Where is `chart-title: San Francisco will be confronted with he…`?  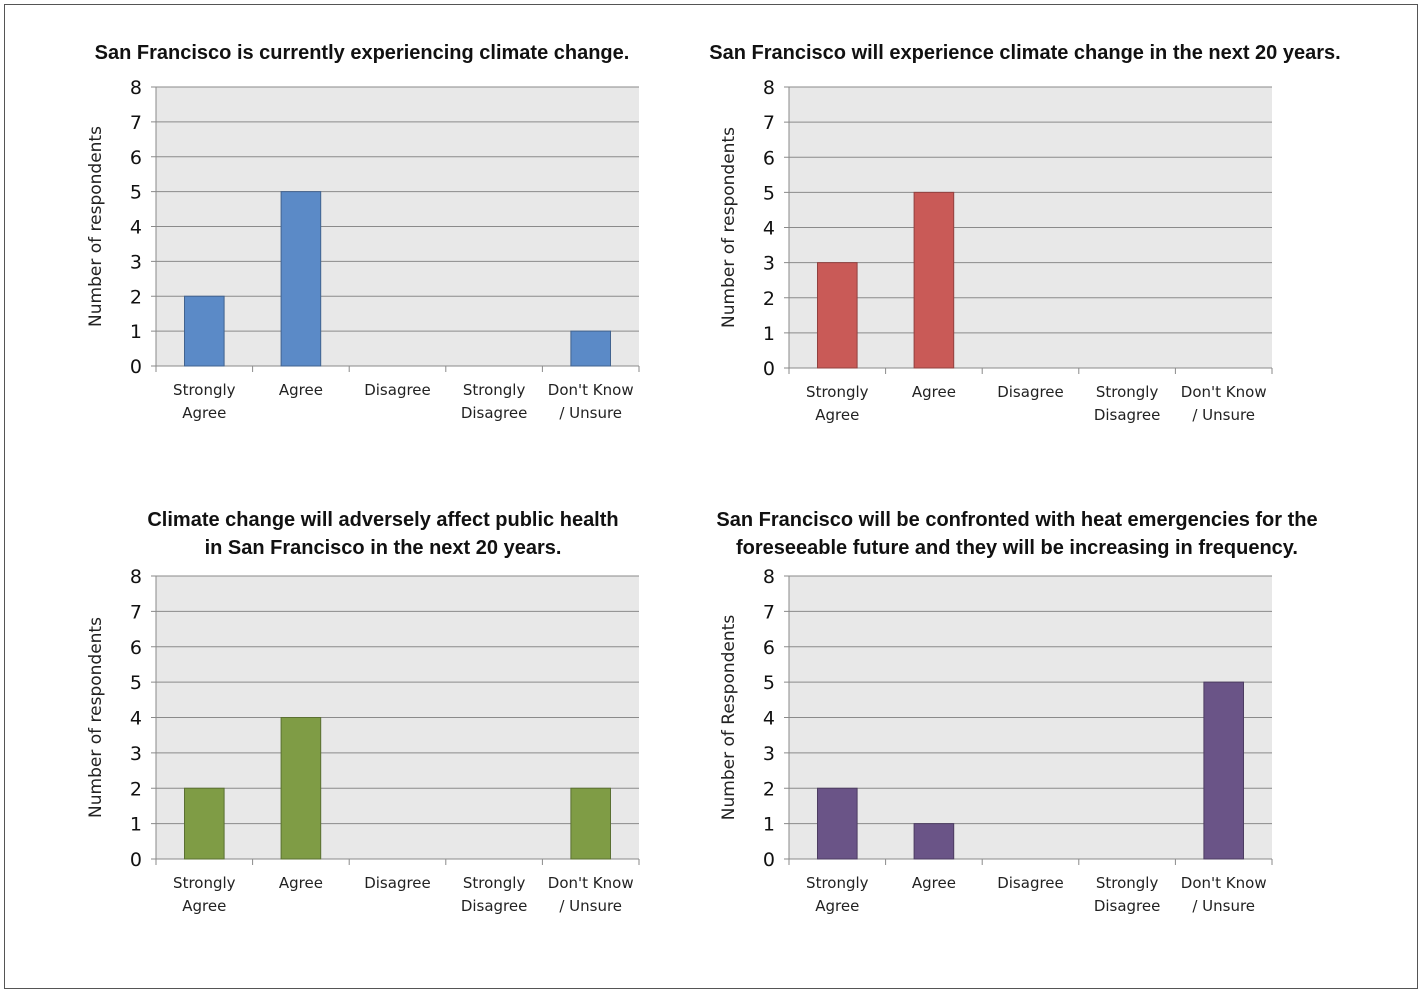
chart-title: San Francisco will be confronted with he… is located at coordinates (1016, 520).